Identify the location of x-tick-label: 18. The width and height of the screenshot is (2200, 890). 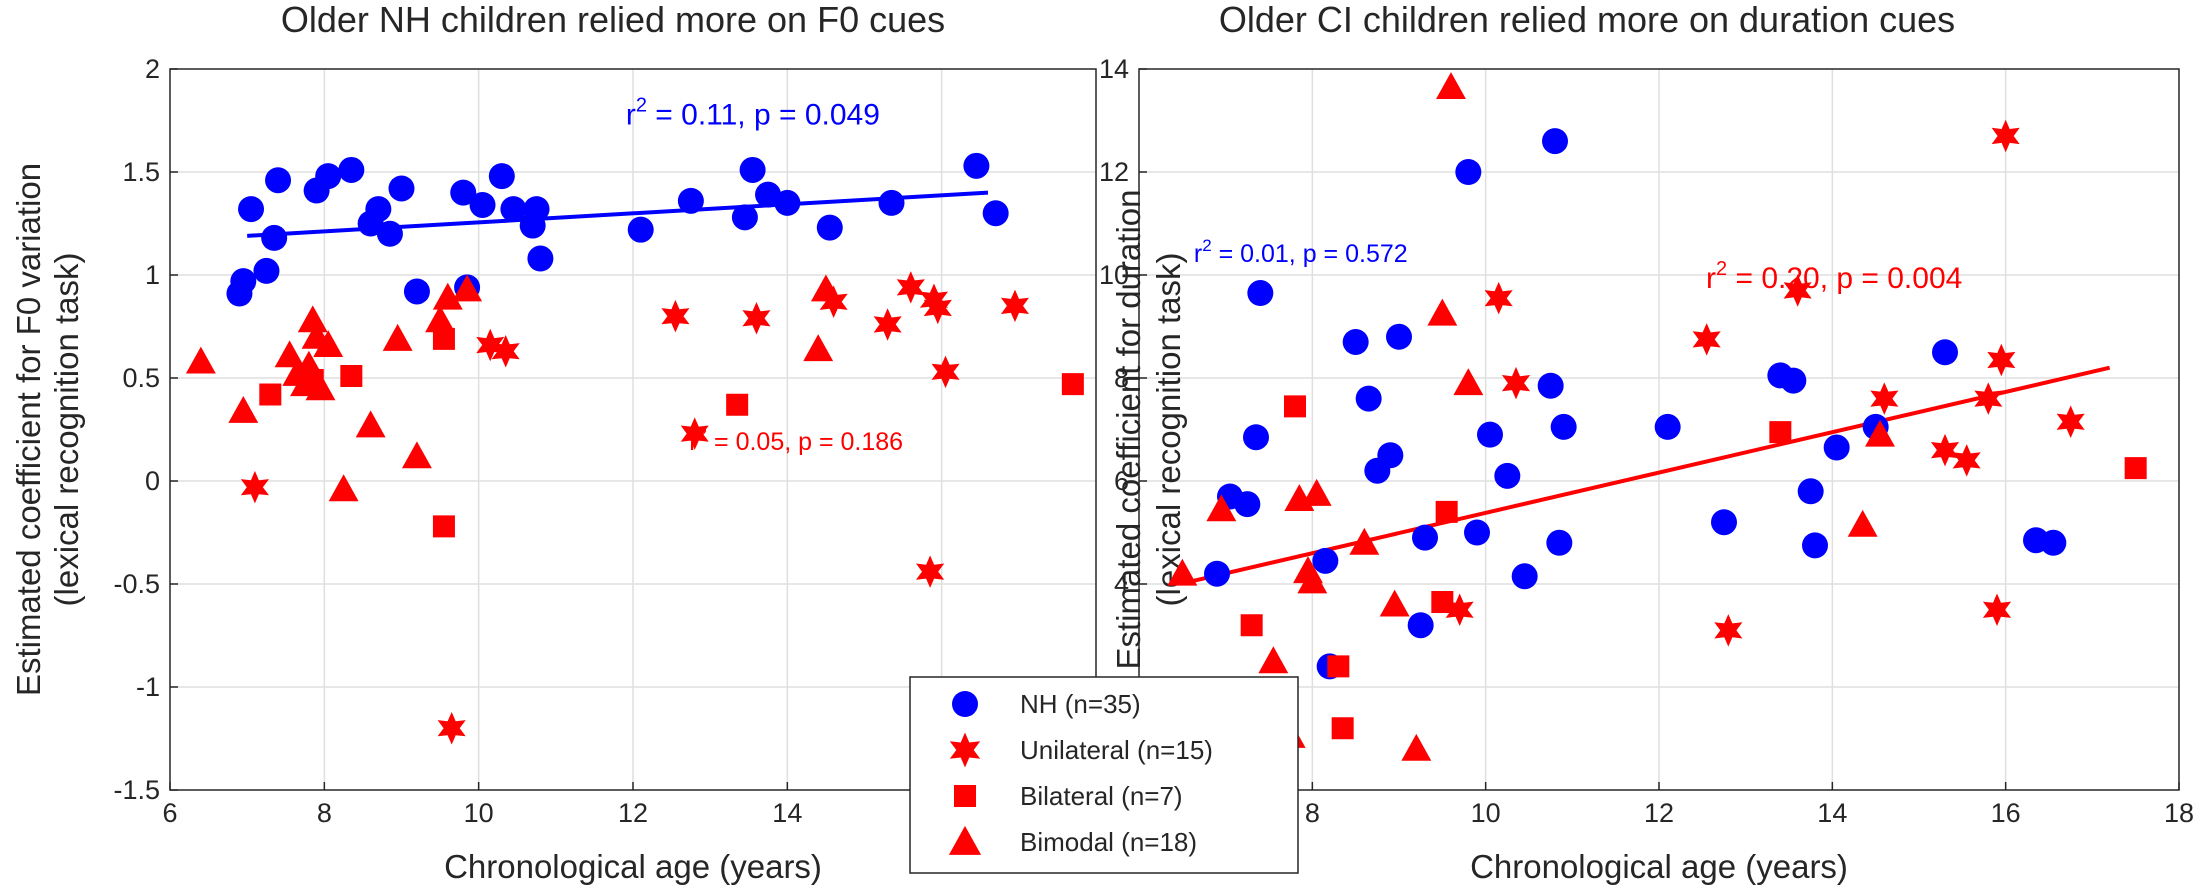
(2179, 813).